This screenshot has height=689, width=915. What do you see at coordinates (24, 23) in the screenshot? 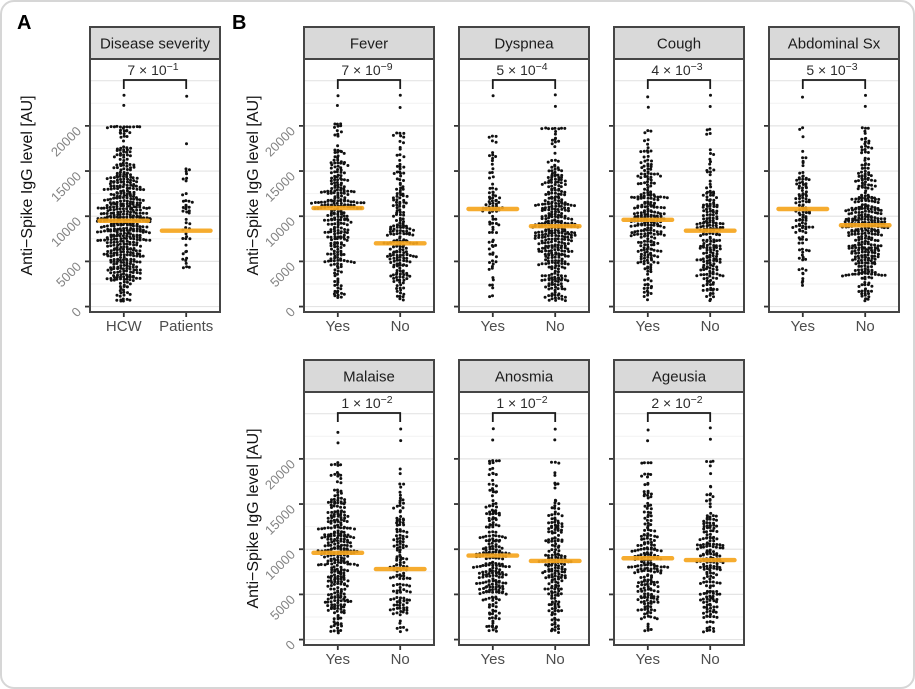
I see `panel-a-label: A` at bounding box center [24, 23].